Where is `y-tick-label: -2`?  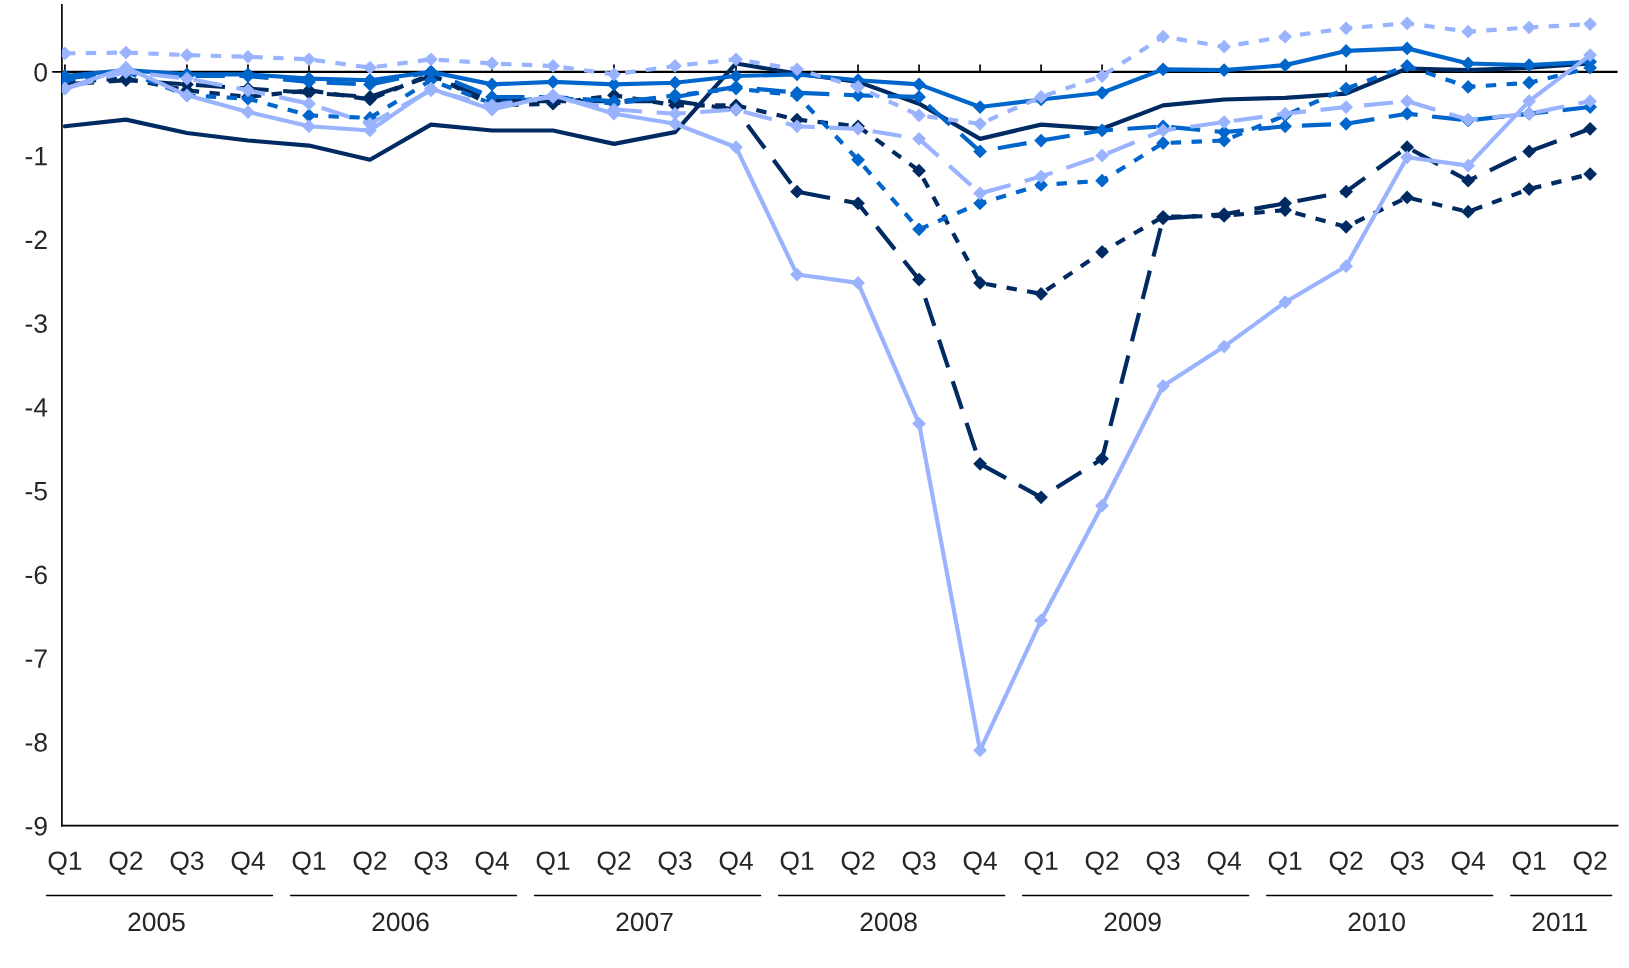
y-tick-label: -2 is located at coordinates (36, 239).